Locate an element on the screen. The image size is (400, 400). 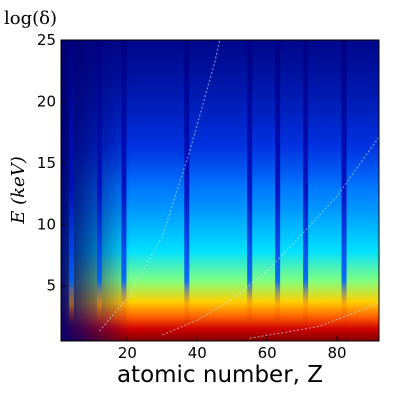
x-axis-ticks: 20 40 60 80 is located at coordinates (232, 349).